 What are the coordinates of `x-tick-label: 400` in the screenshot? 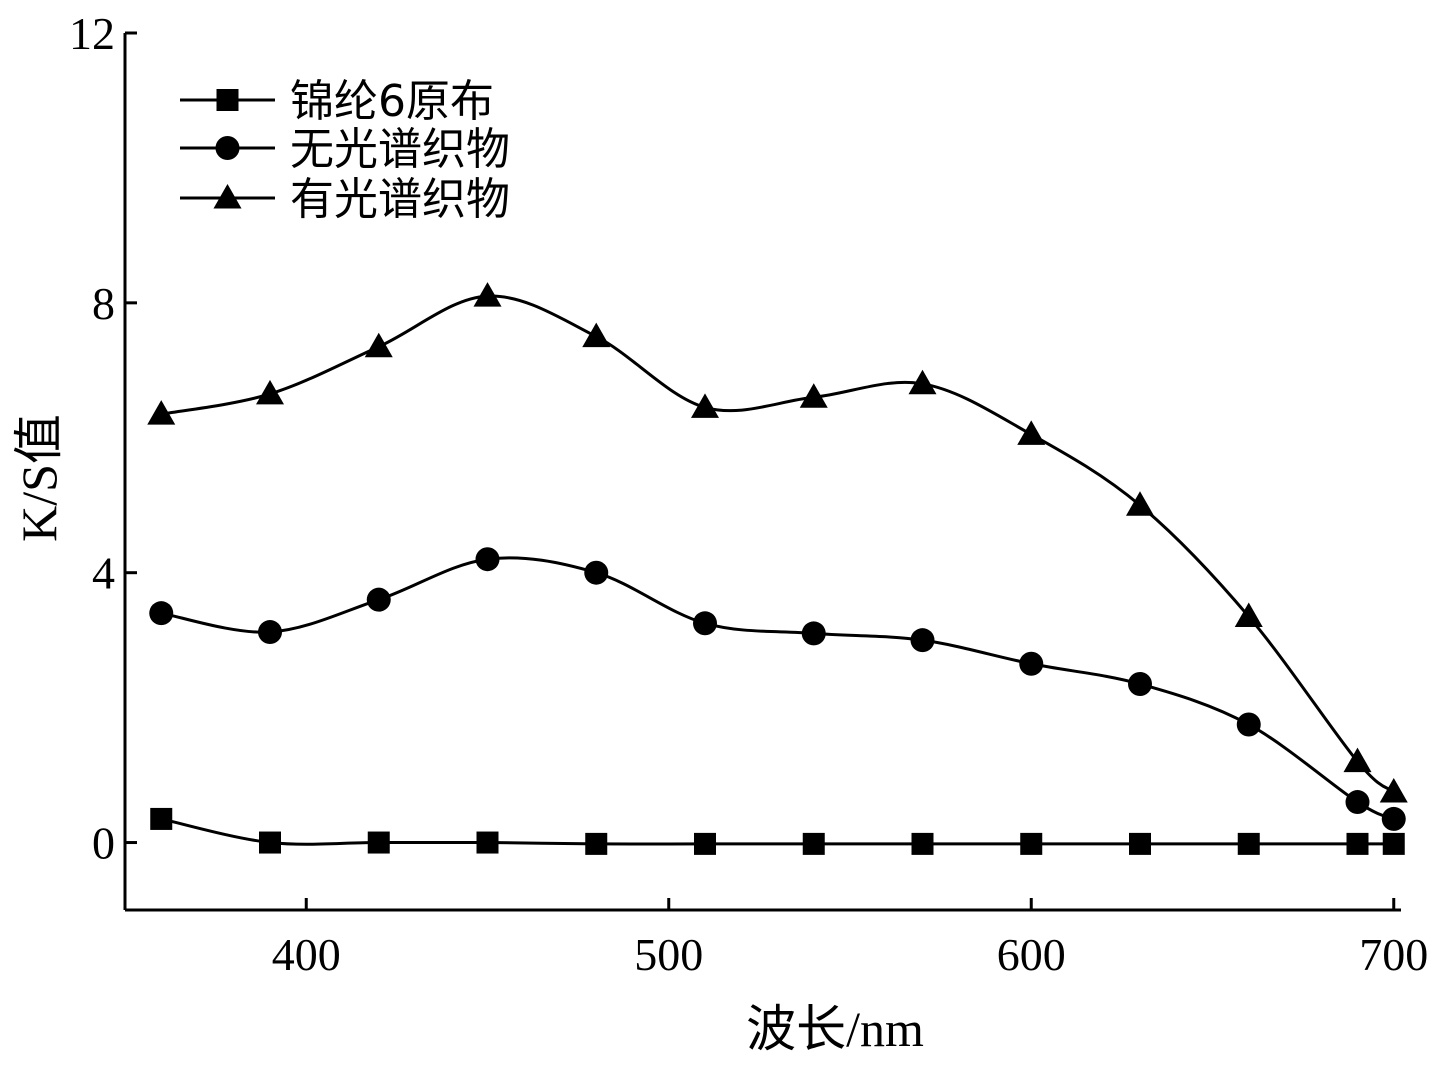 It's located at (306, 954).